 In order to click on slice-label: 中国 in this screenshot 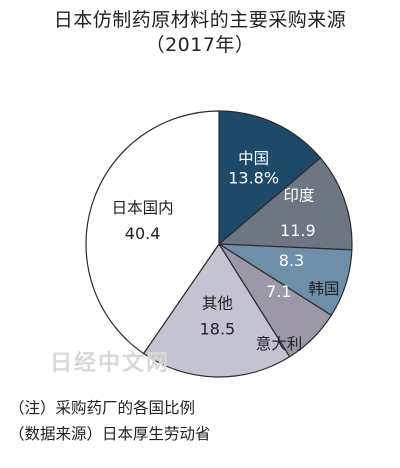, I will do `click(253, 159)`.